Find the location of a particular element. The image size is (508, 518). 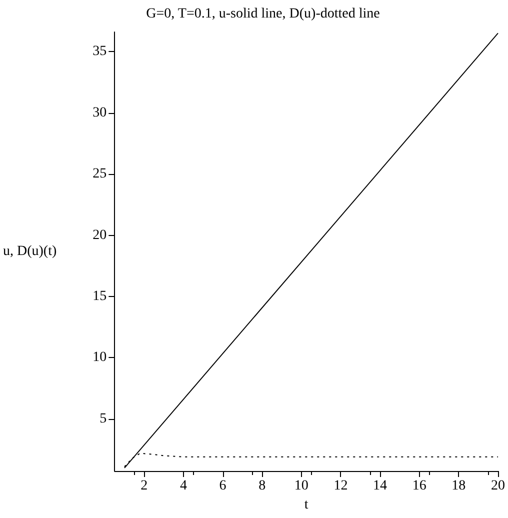

y-tick-label: 5 is located at coordinates (103, 418).